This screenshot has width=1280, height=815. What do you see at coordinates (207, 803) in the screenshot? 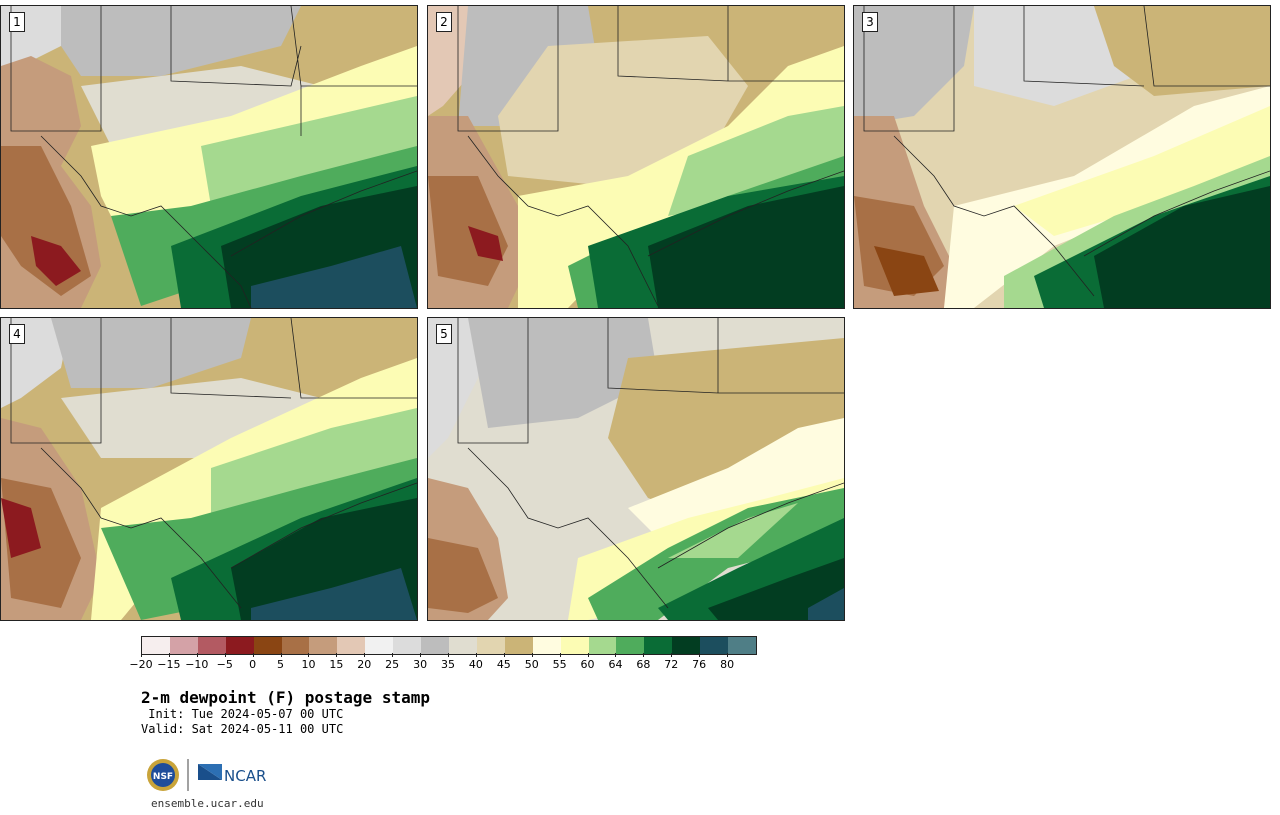
I see `site-url: ensemble.ucar.edu` at bounding box center [207, 803].